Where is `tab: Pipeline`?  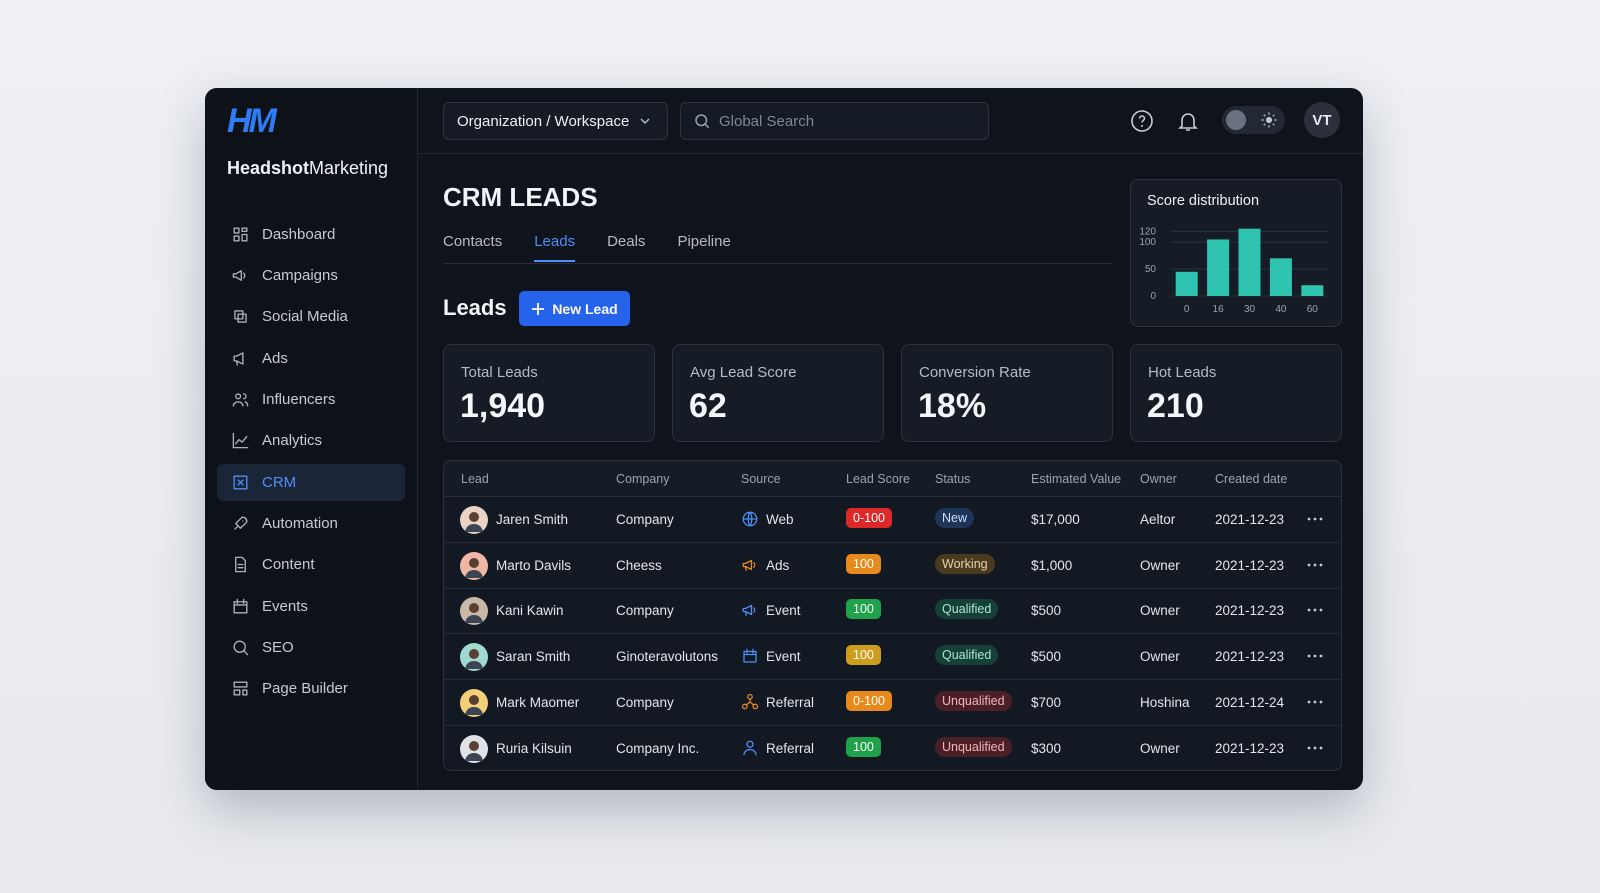
tab: Pipeline is located at coordinates (704, 241).